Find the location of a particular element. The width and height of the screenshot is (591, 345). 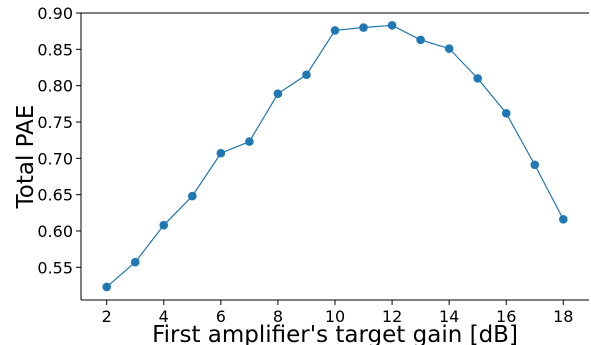

y-tick-label: 0.85 is located at coordinates (55, 49).